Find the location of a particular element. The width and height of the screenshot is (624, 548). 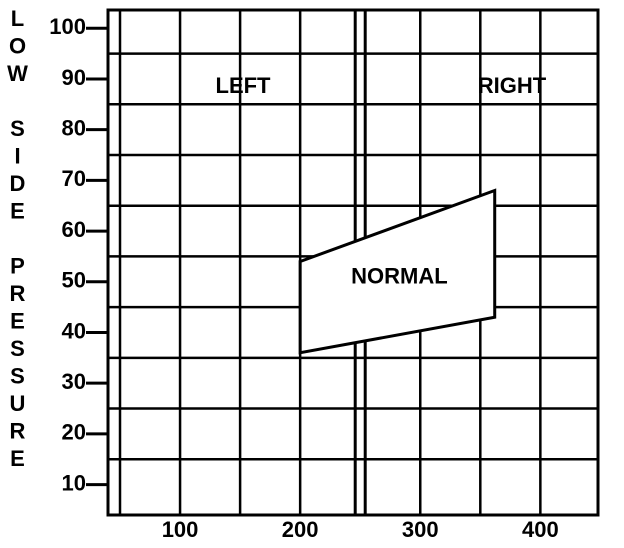

y-tick-label: 30 is located at coordinates (74, 381).